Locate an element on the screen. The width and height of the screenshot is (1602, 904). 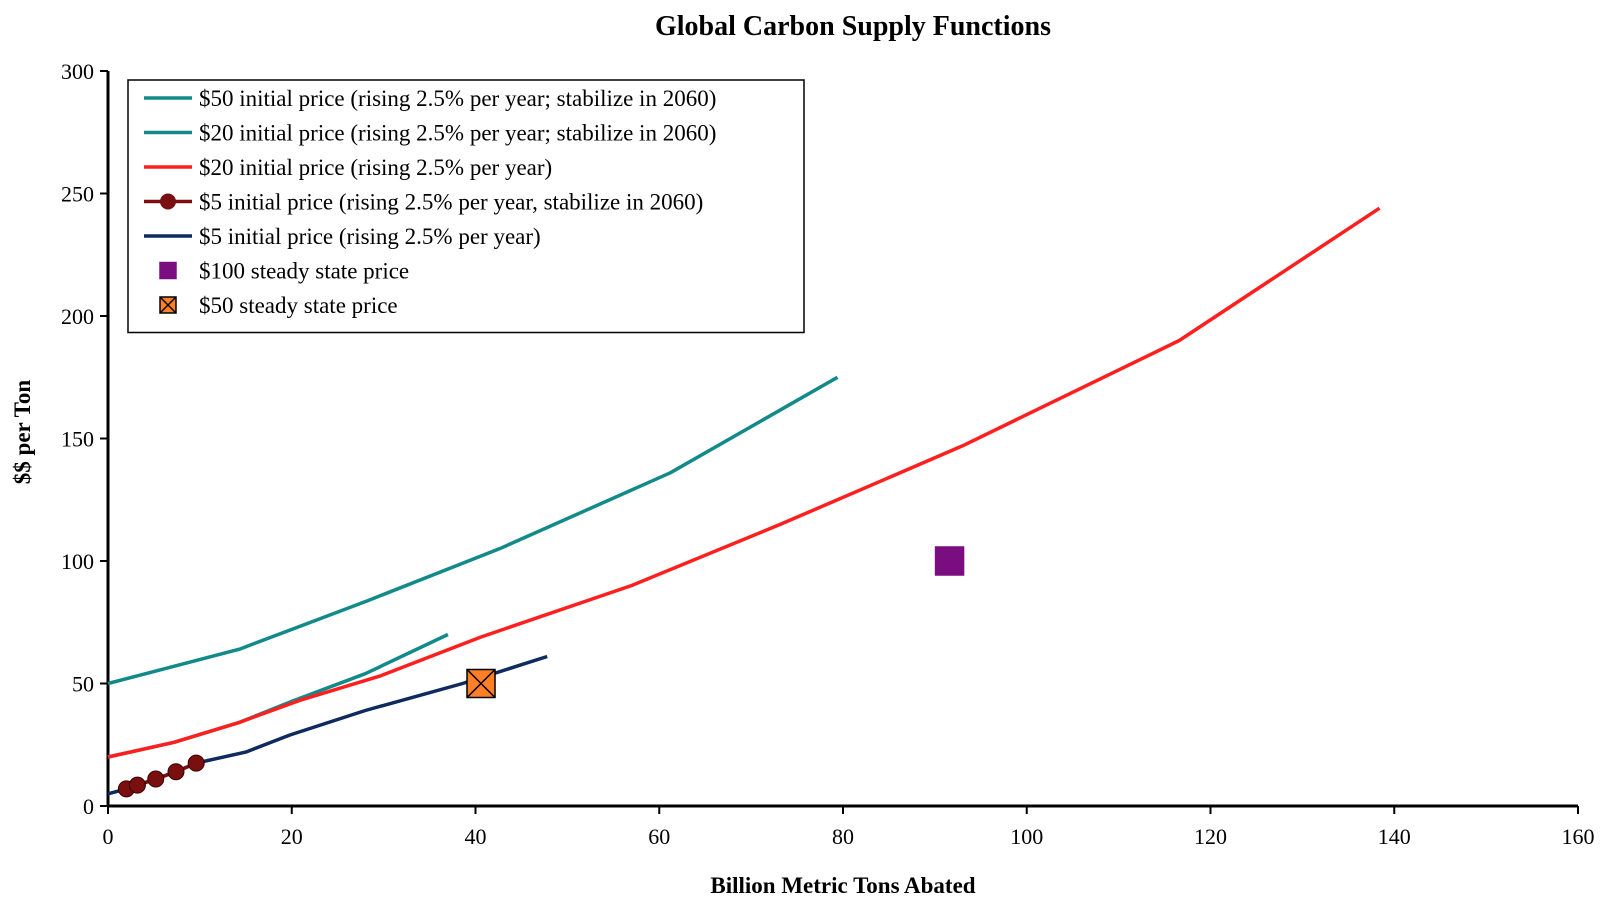
y-tick-label: 200 is located at coordinates (77, 316).